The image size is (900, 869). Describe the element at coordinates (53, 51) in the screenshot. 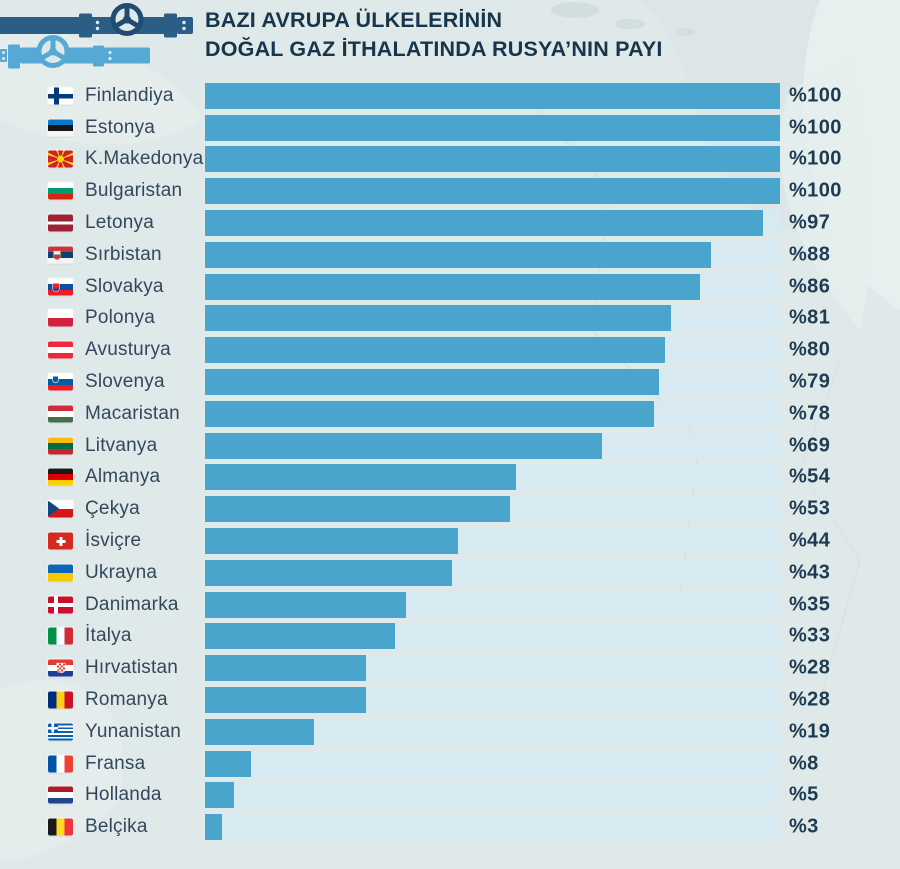

I see `valve-wheel-light-icon` at that location.